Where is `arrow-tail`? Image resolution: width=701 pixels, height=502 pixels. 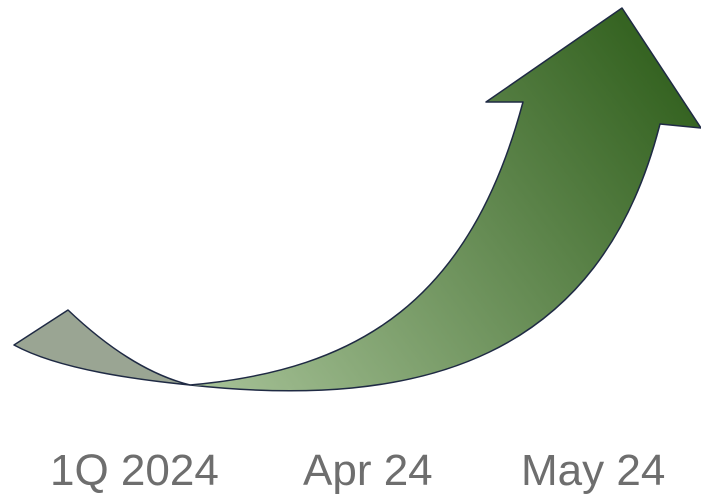 arrow-tail is located at coordinates (102, 347).